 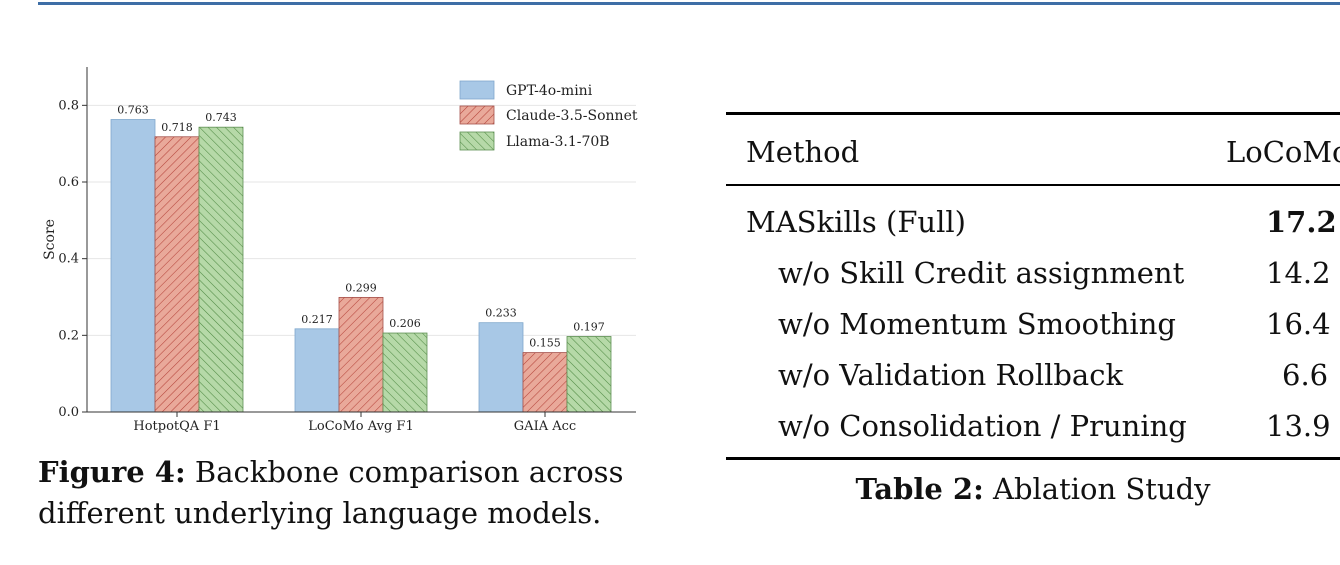 What do you see at coordinates (549, 91) in the screenshot?
I see `legend-label: GPT-4o-mini` at bounding box center [549, 91].